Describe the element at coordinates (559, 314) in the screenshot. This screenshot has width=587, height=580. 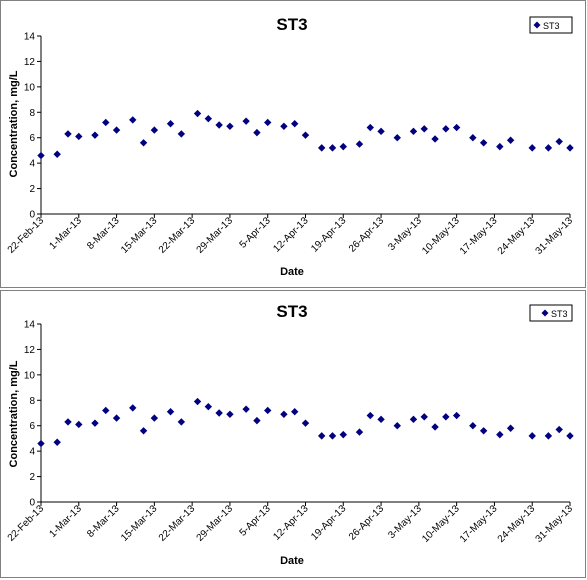
I see `legend-label: ST3` at that location.